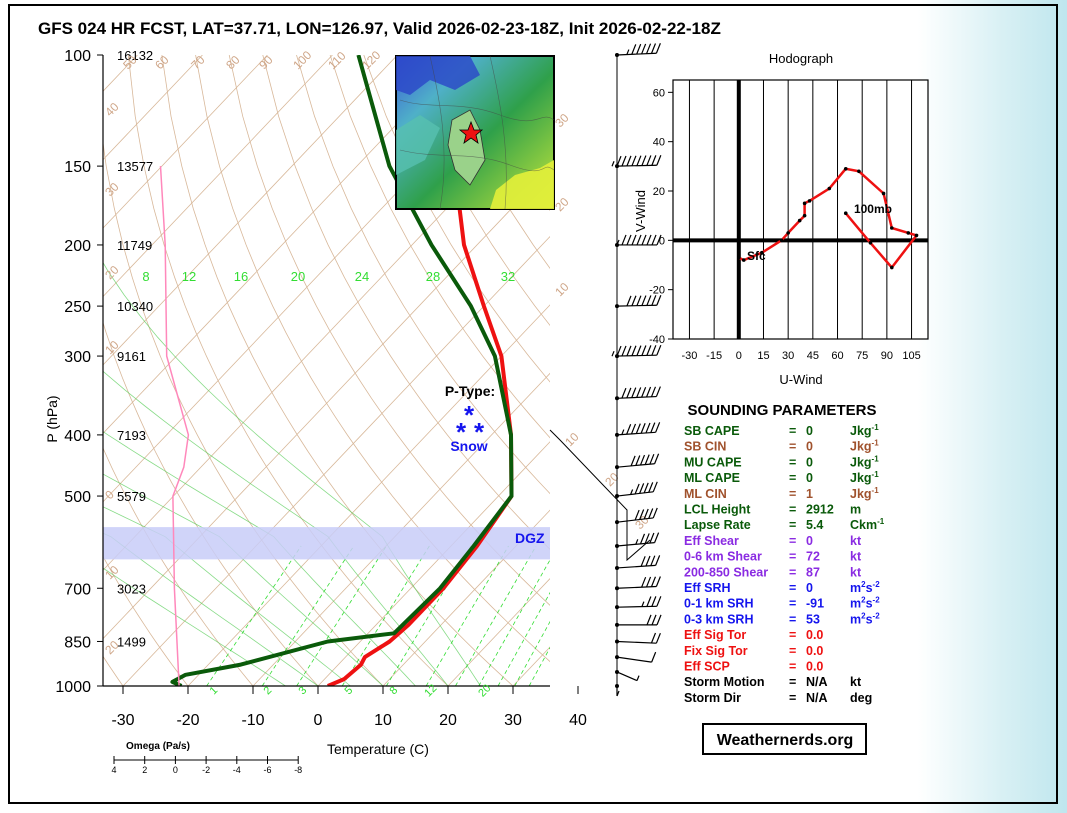 The width and height of the screenshot is (1067, 813). Describe the element at coordinates (562, 290) in the screenshot. I see `isotherm-label: 10` at that location.